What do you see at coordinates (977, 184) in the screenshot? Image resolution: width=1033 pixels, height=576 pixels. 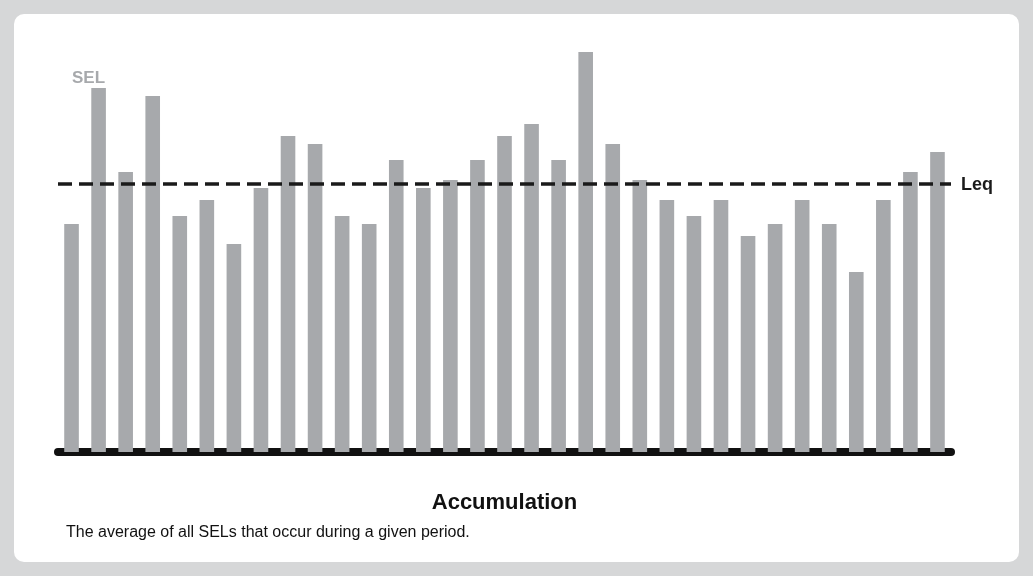 I see `ref-line-label: Leq` at bounding box center [977, 184].